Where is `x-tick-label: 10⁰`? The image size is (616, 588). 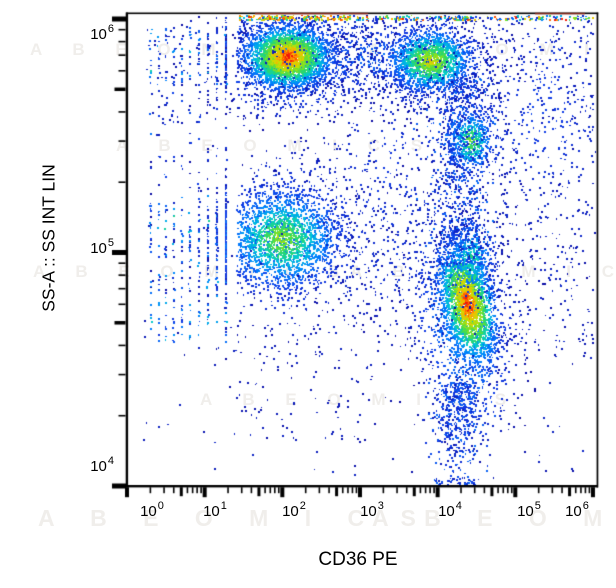 x-tick-label: 10⁰ is located at coordinates (152, 510).